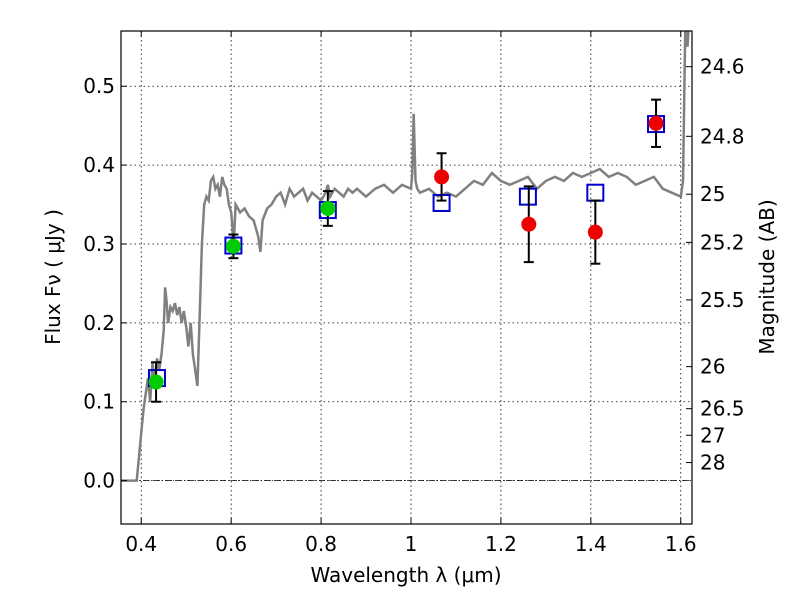 The image size is (800, 600). What do you see at coordinates (722, 67) in the screenshot?
I see `right-tick-label: 24.6` at bounding box center [722, 67].